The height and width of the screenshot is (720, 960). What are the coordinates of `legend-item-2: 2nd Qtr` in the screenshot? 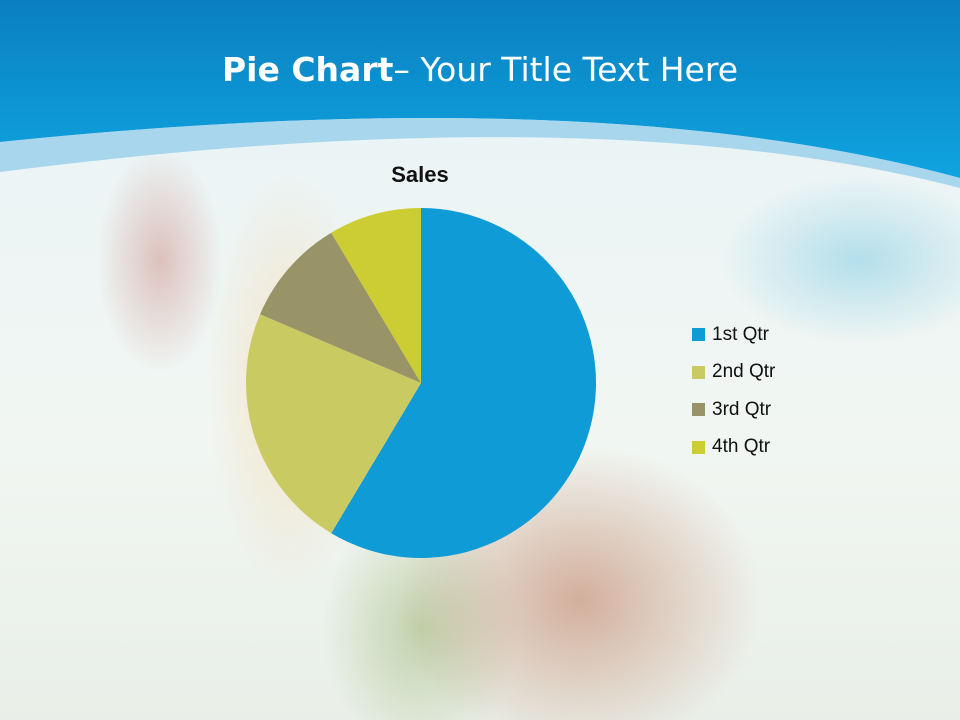 It's located at (733, 373).